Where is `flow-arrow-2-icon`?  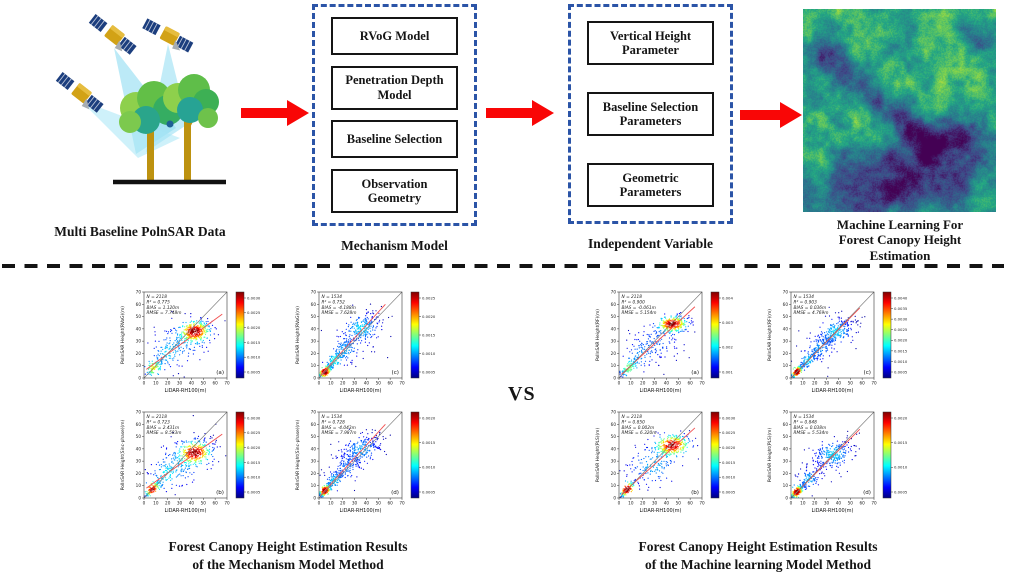
flow-arrow-2-icon is located at coordinates (520, 115).